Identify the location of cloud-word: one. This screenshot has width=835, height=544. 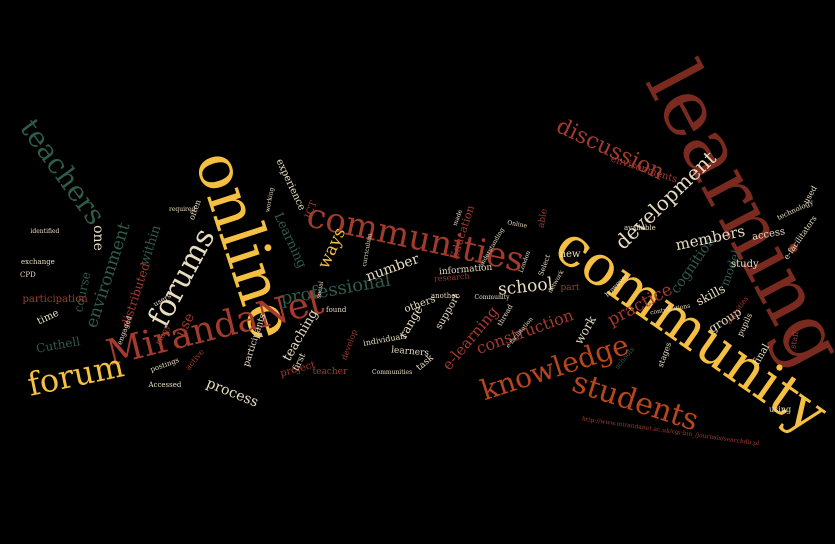
(97, 238).